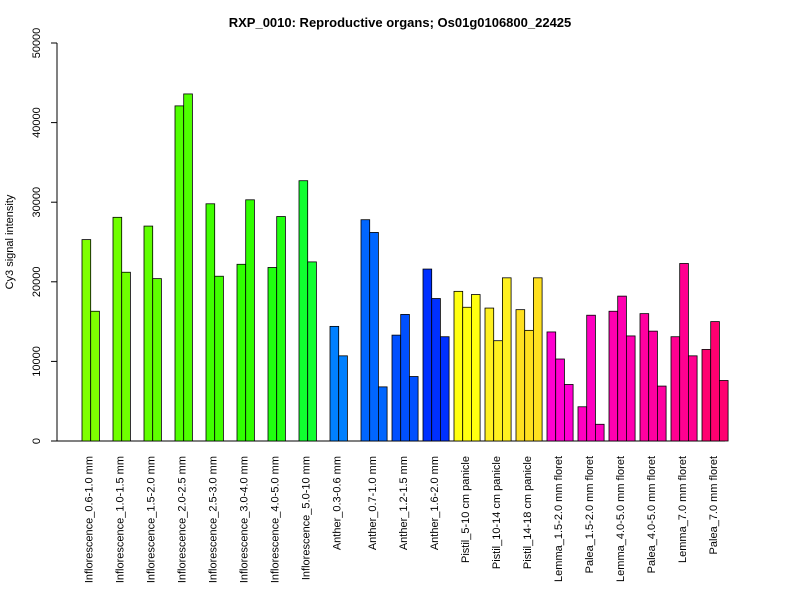 This screenshot has width=800, height=600. What do you see at coordinates (307, 518) in the screenshot?
I see `category-label: Inflorescence_5.0-10 mm` at bounding box center [307, 518].